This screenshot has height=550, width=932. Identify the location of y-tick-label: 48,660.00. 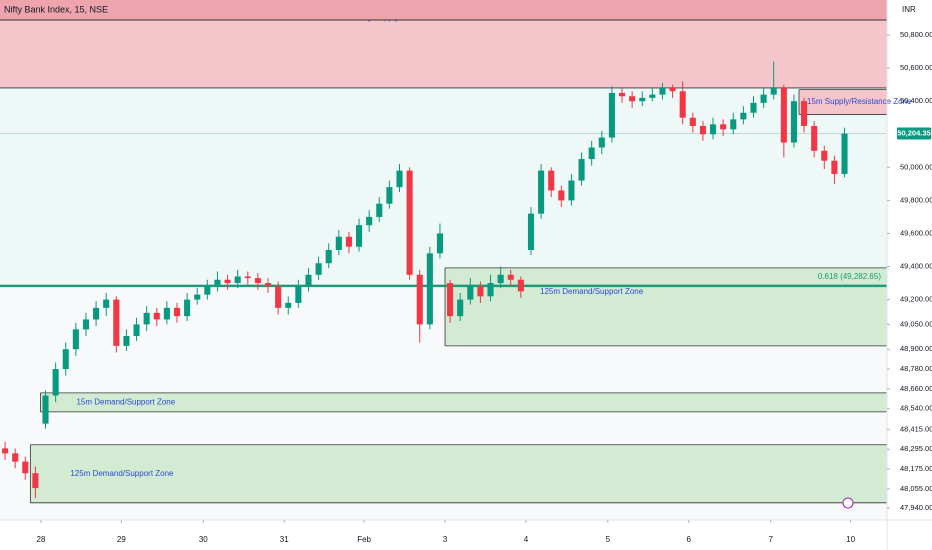
(916, 388).